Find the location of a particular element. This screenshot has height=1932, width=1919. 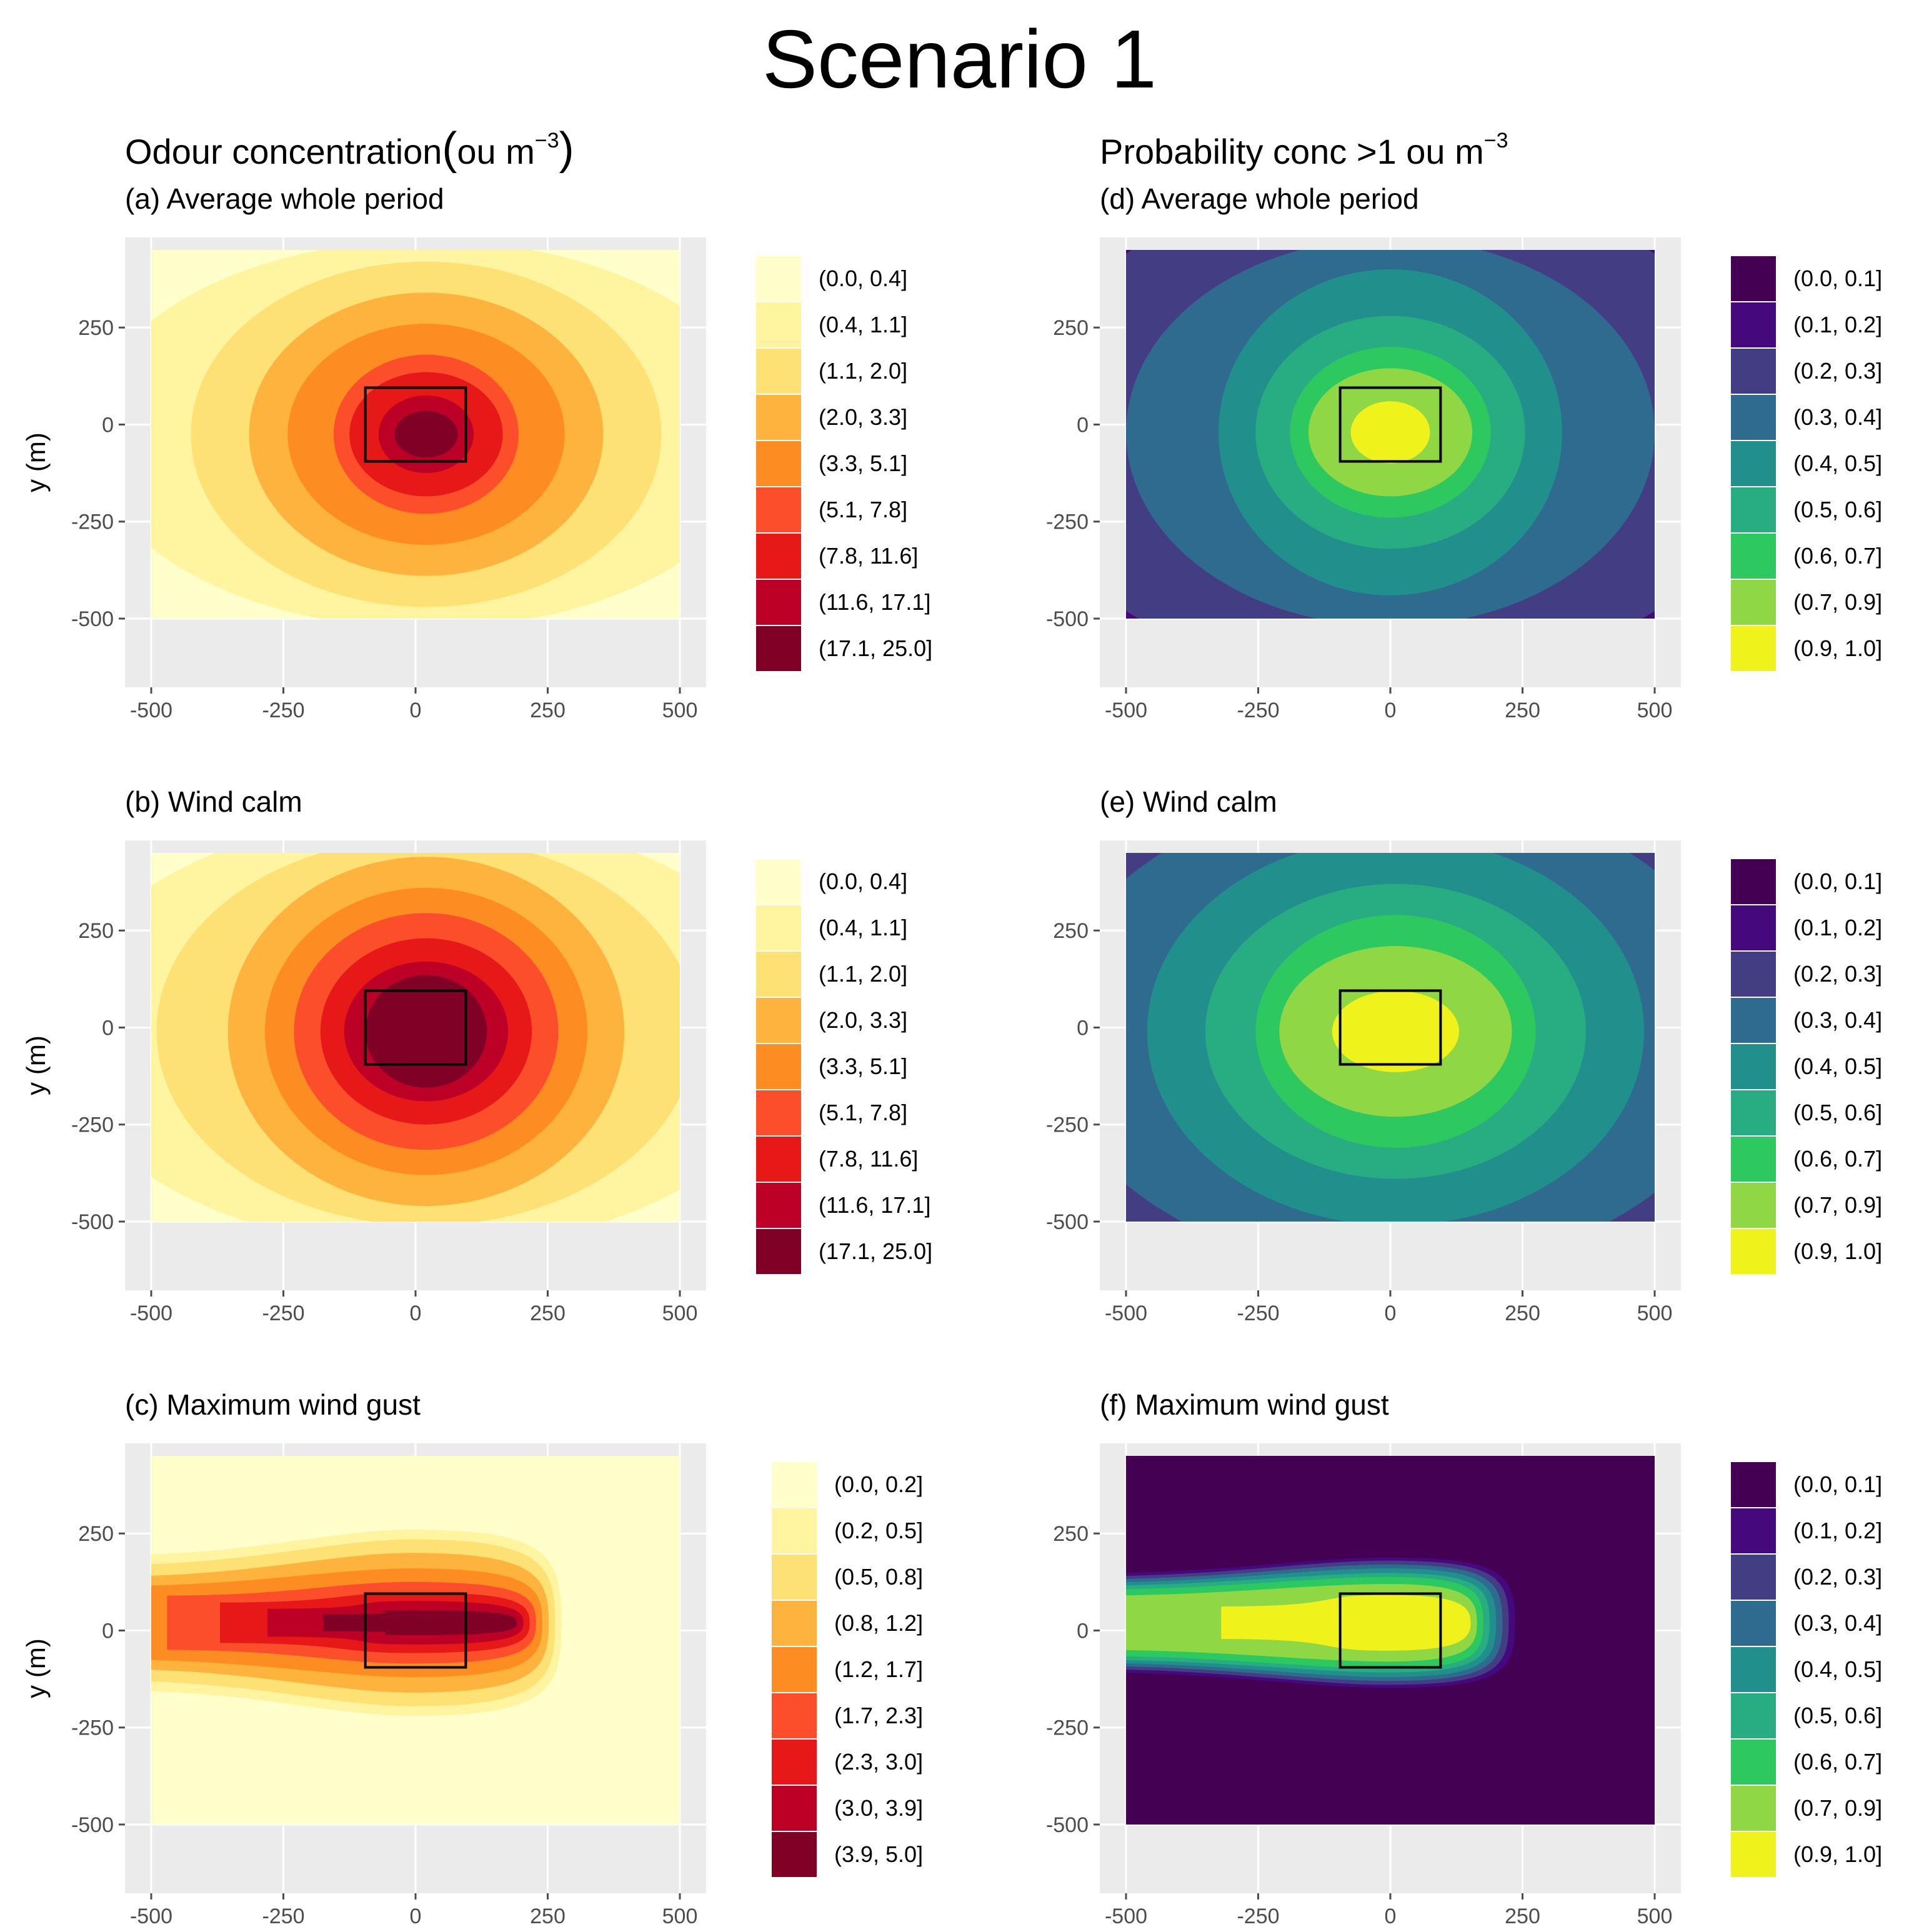

legend-label-5: (3.3, 5.1] is located at coordinates (863, 1066).